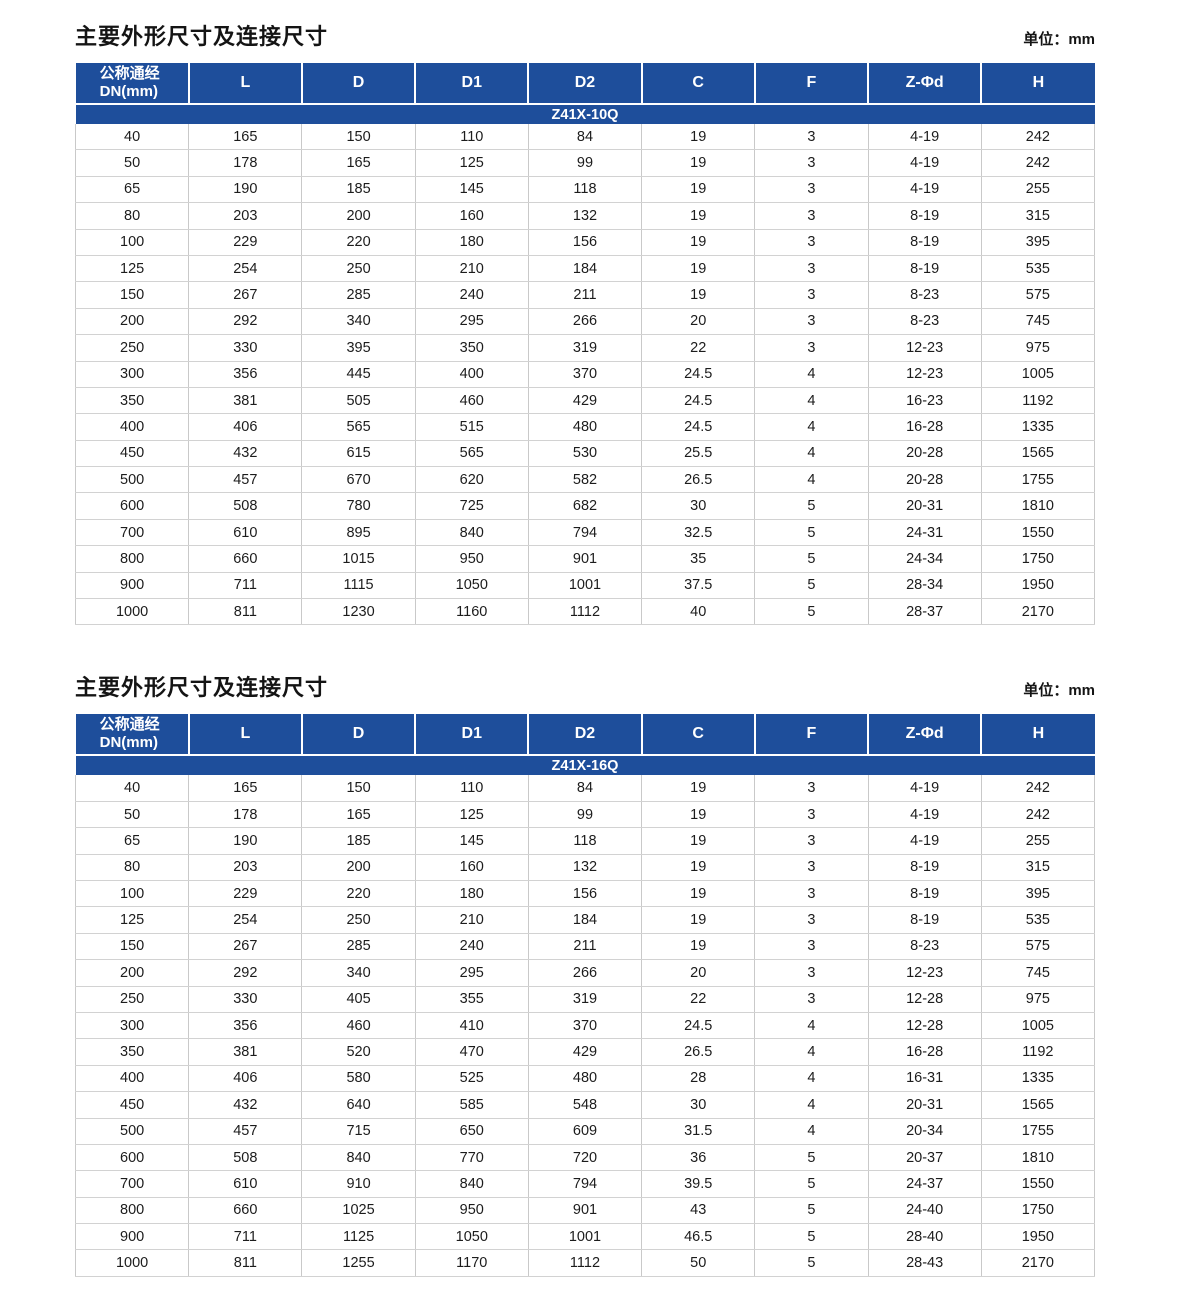 The width and height of the screenshot is (1200, 1299). I want to click on dimension-value-cell: 508, so click(245, 506).